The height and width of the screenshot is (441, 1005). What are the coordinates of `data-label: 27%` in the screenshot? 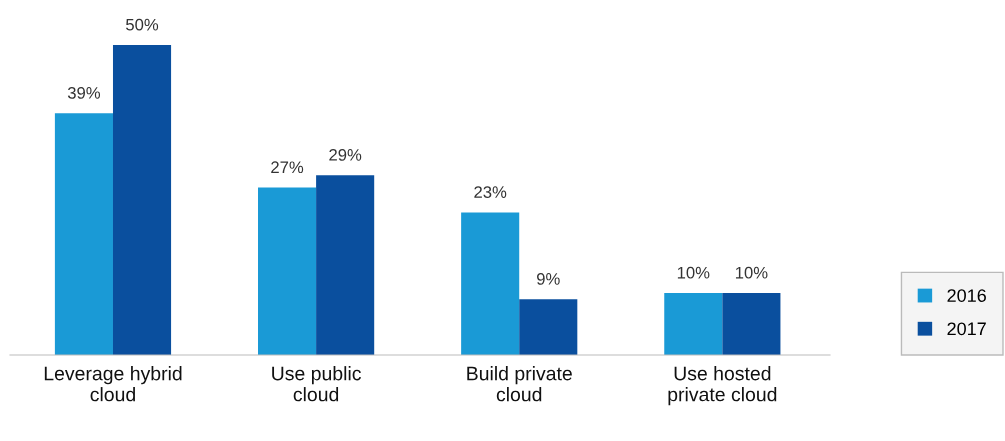 It's located at (287, 167).